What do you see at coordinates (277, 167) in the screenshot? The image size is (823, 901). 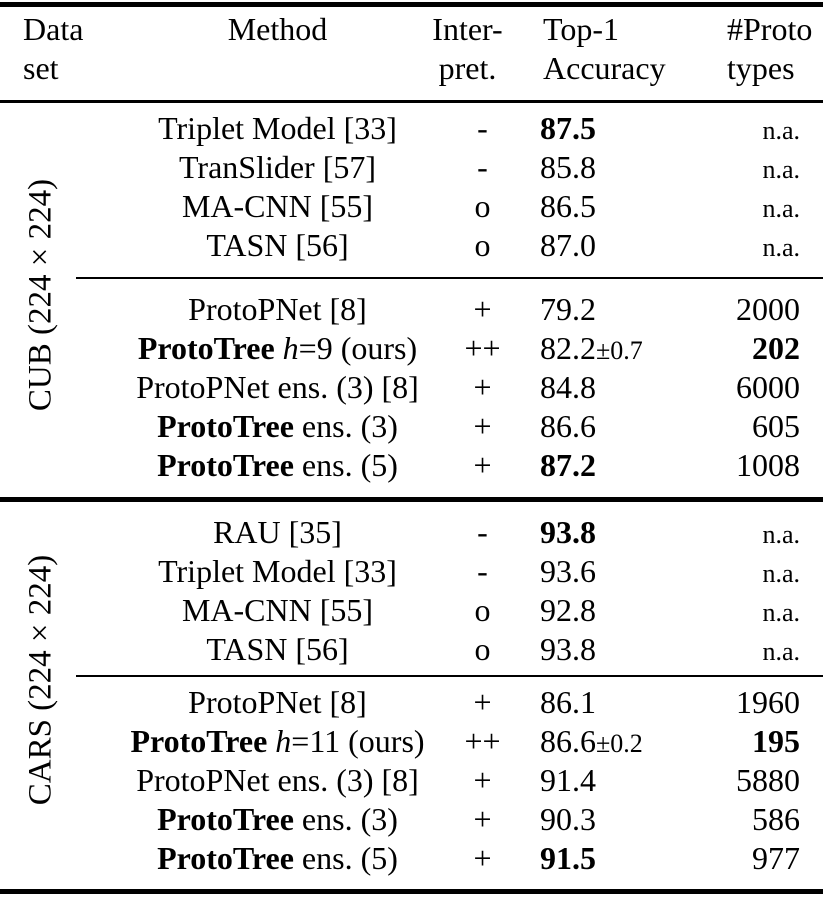 I see `method-text: TranSlider [57]` at bounding box center [277, 167].